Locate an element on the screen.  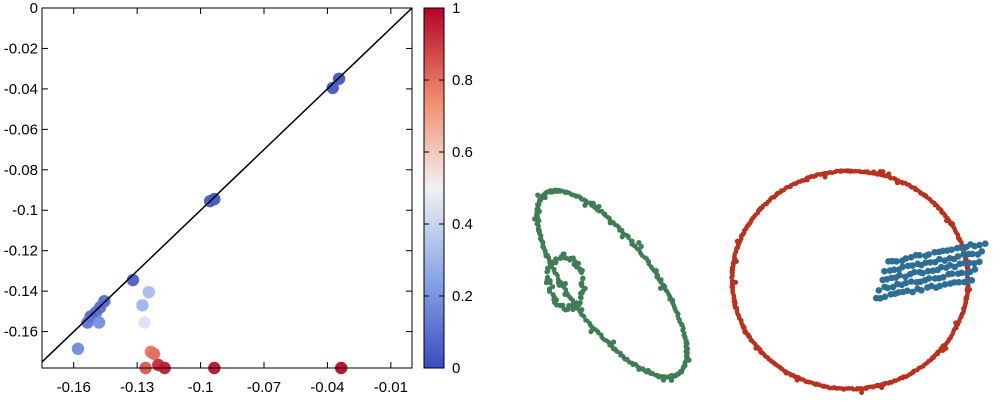
y-tick-label: -0.16 is located at coordinates (21, 332).